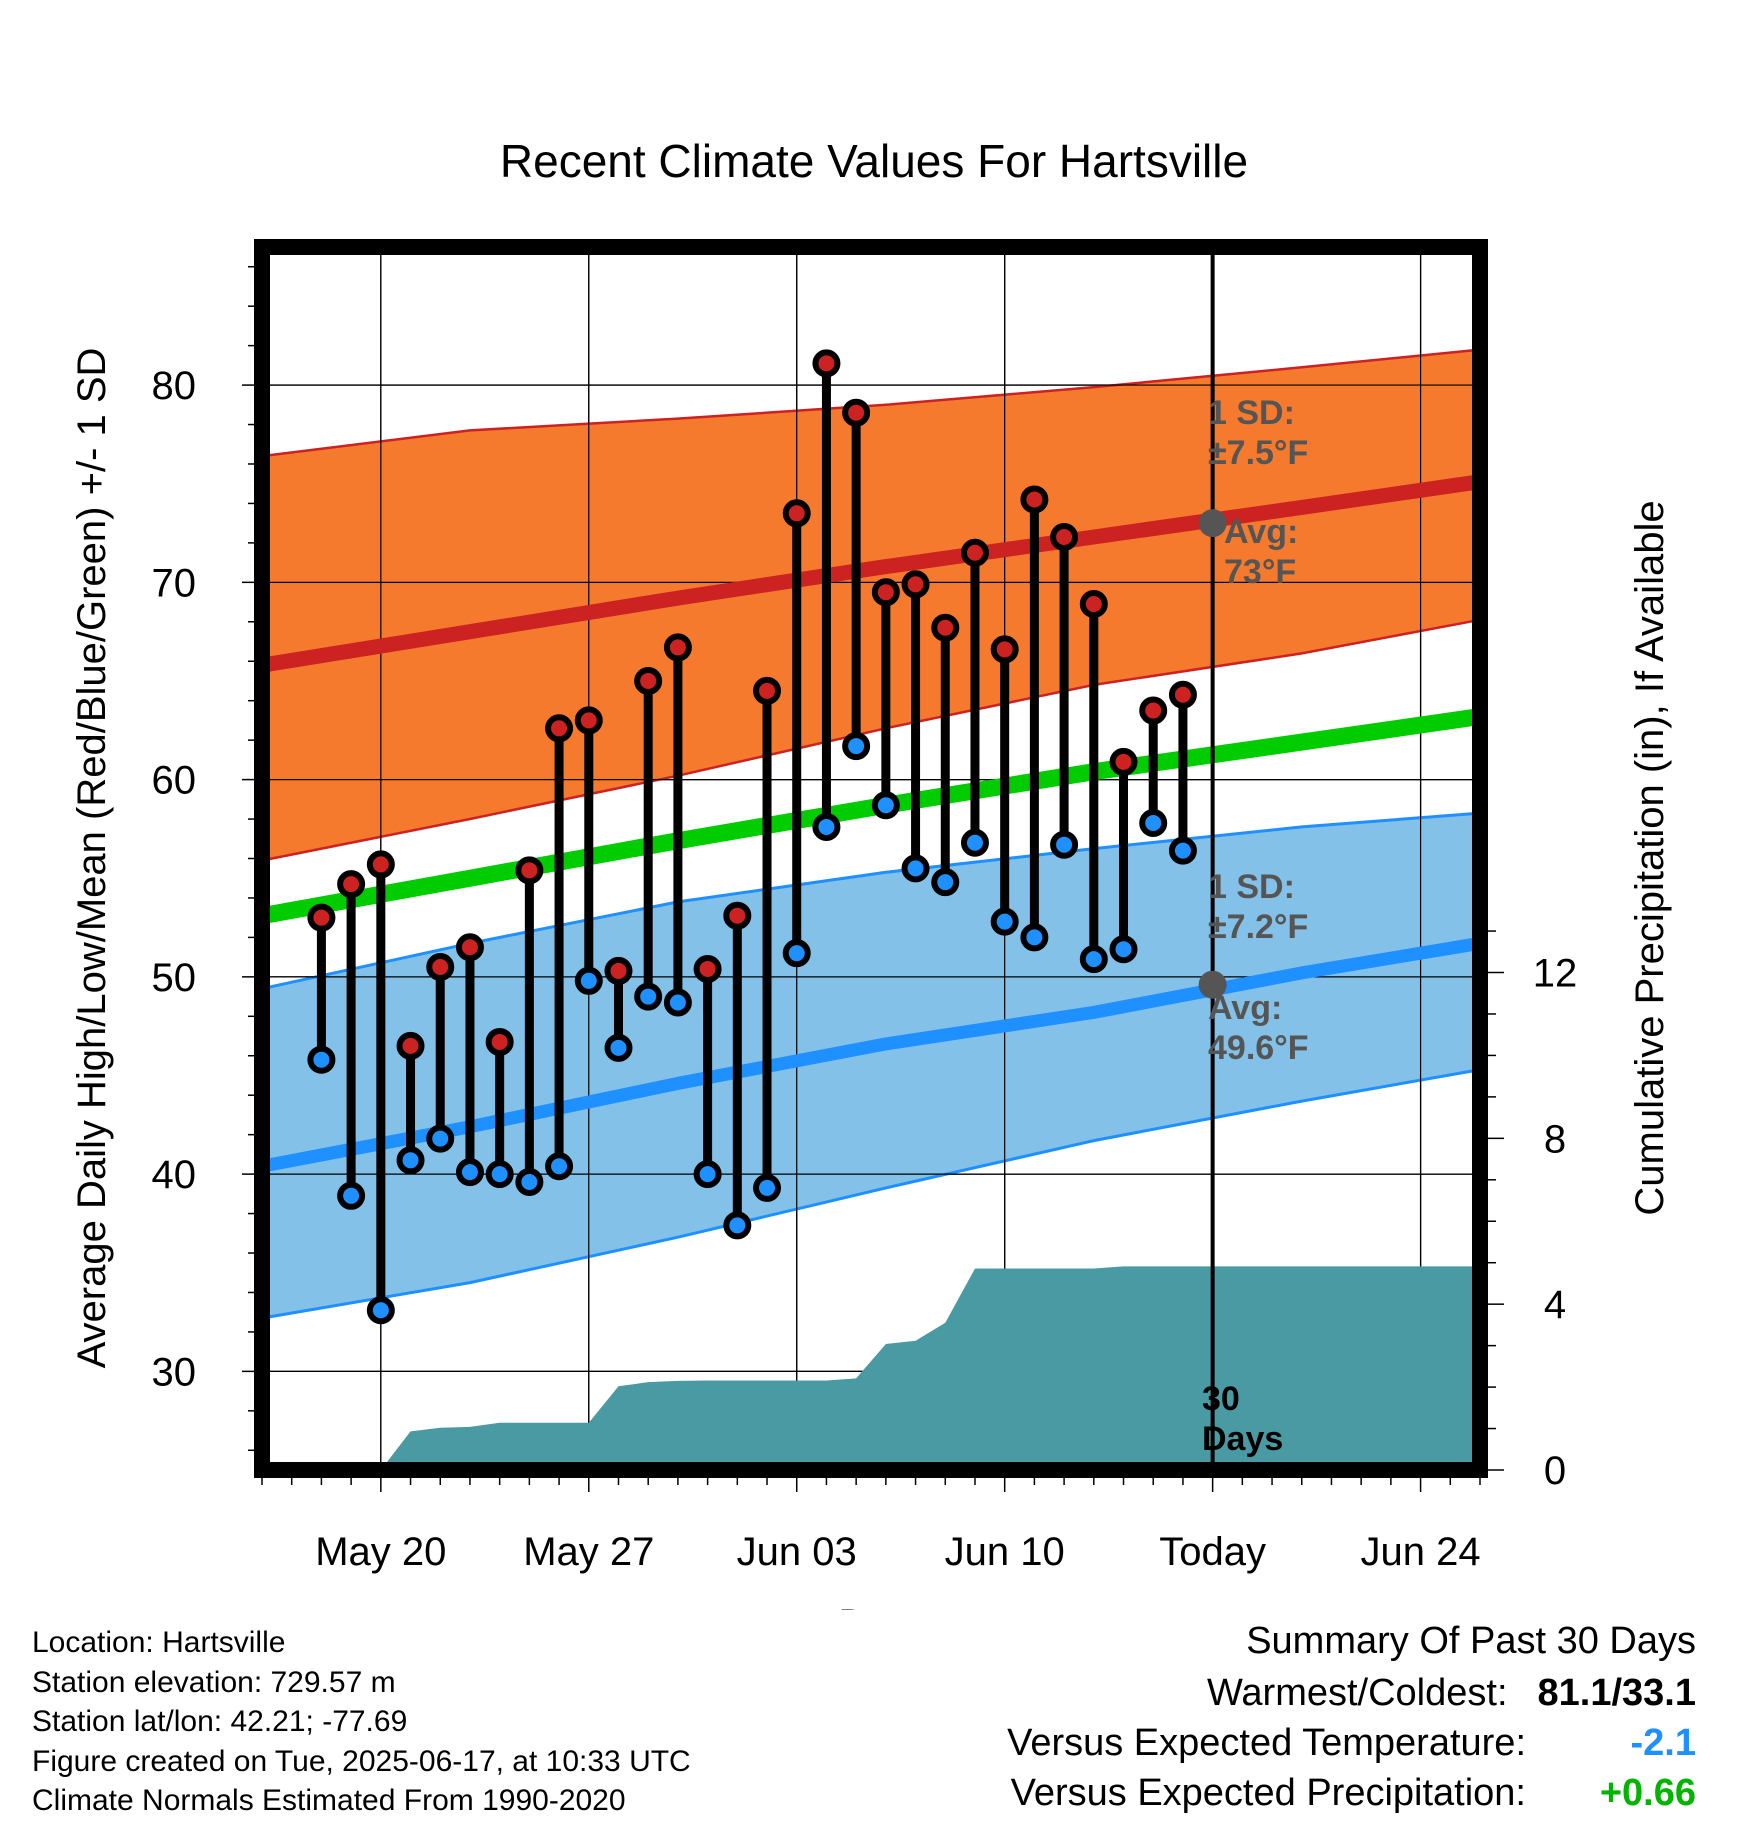 Image resolution: width=1748 pixels, height=1828 pixels. What do you see at coordinates (1647, 1793) in the screenshot?
I see `precip-value: +0.66` at bounding box center [1647, 1793].